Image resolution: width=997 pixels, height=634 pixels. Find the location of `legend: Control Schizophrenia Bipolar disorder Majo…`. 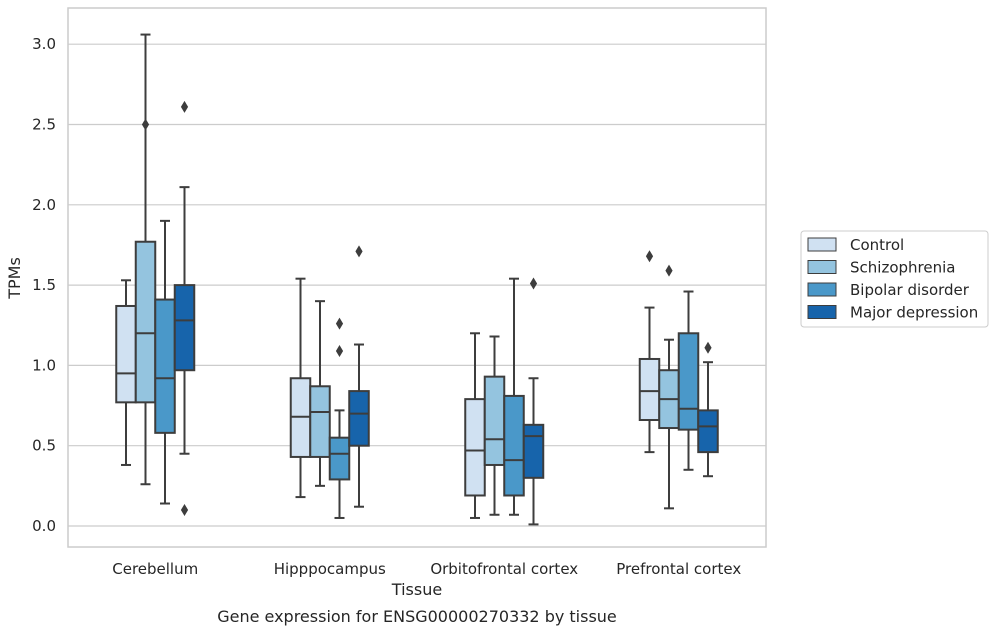

legend: Control Schizophrenia Bipolar disorder Majo… is located at coordinates (894, 279).